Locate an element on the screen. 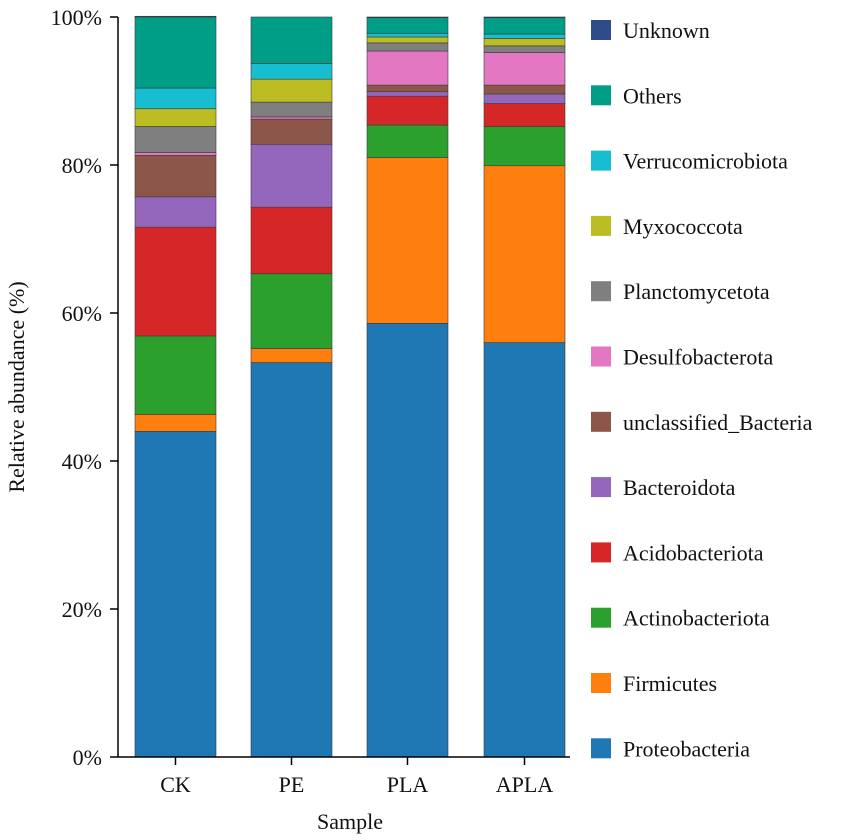 The height and width of the screenshot is (840, 851). bar-segment-pla-firmicutes is located at coordinates (407, 240).